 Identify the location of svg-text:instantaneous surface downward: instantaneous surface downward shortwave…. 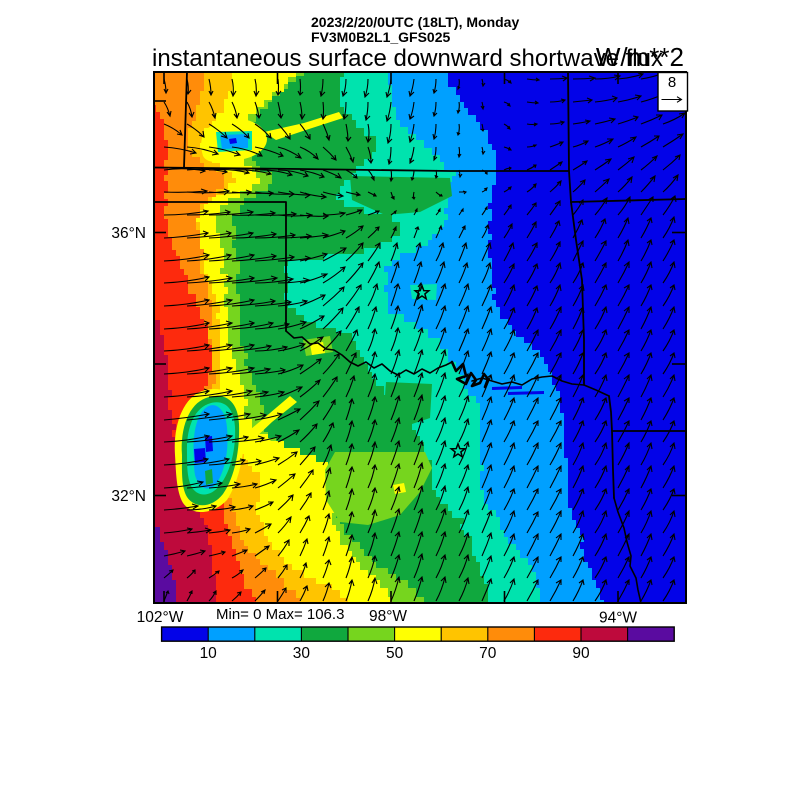
(407, 58).